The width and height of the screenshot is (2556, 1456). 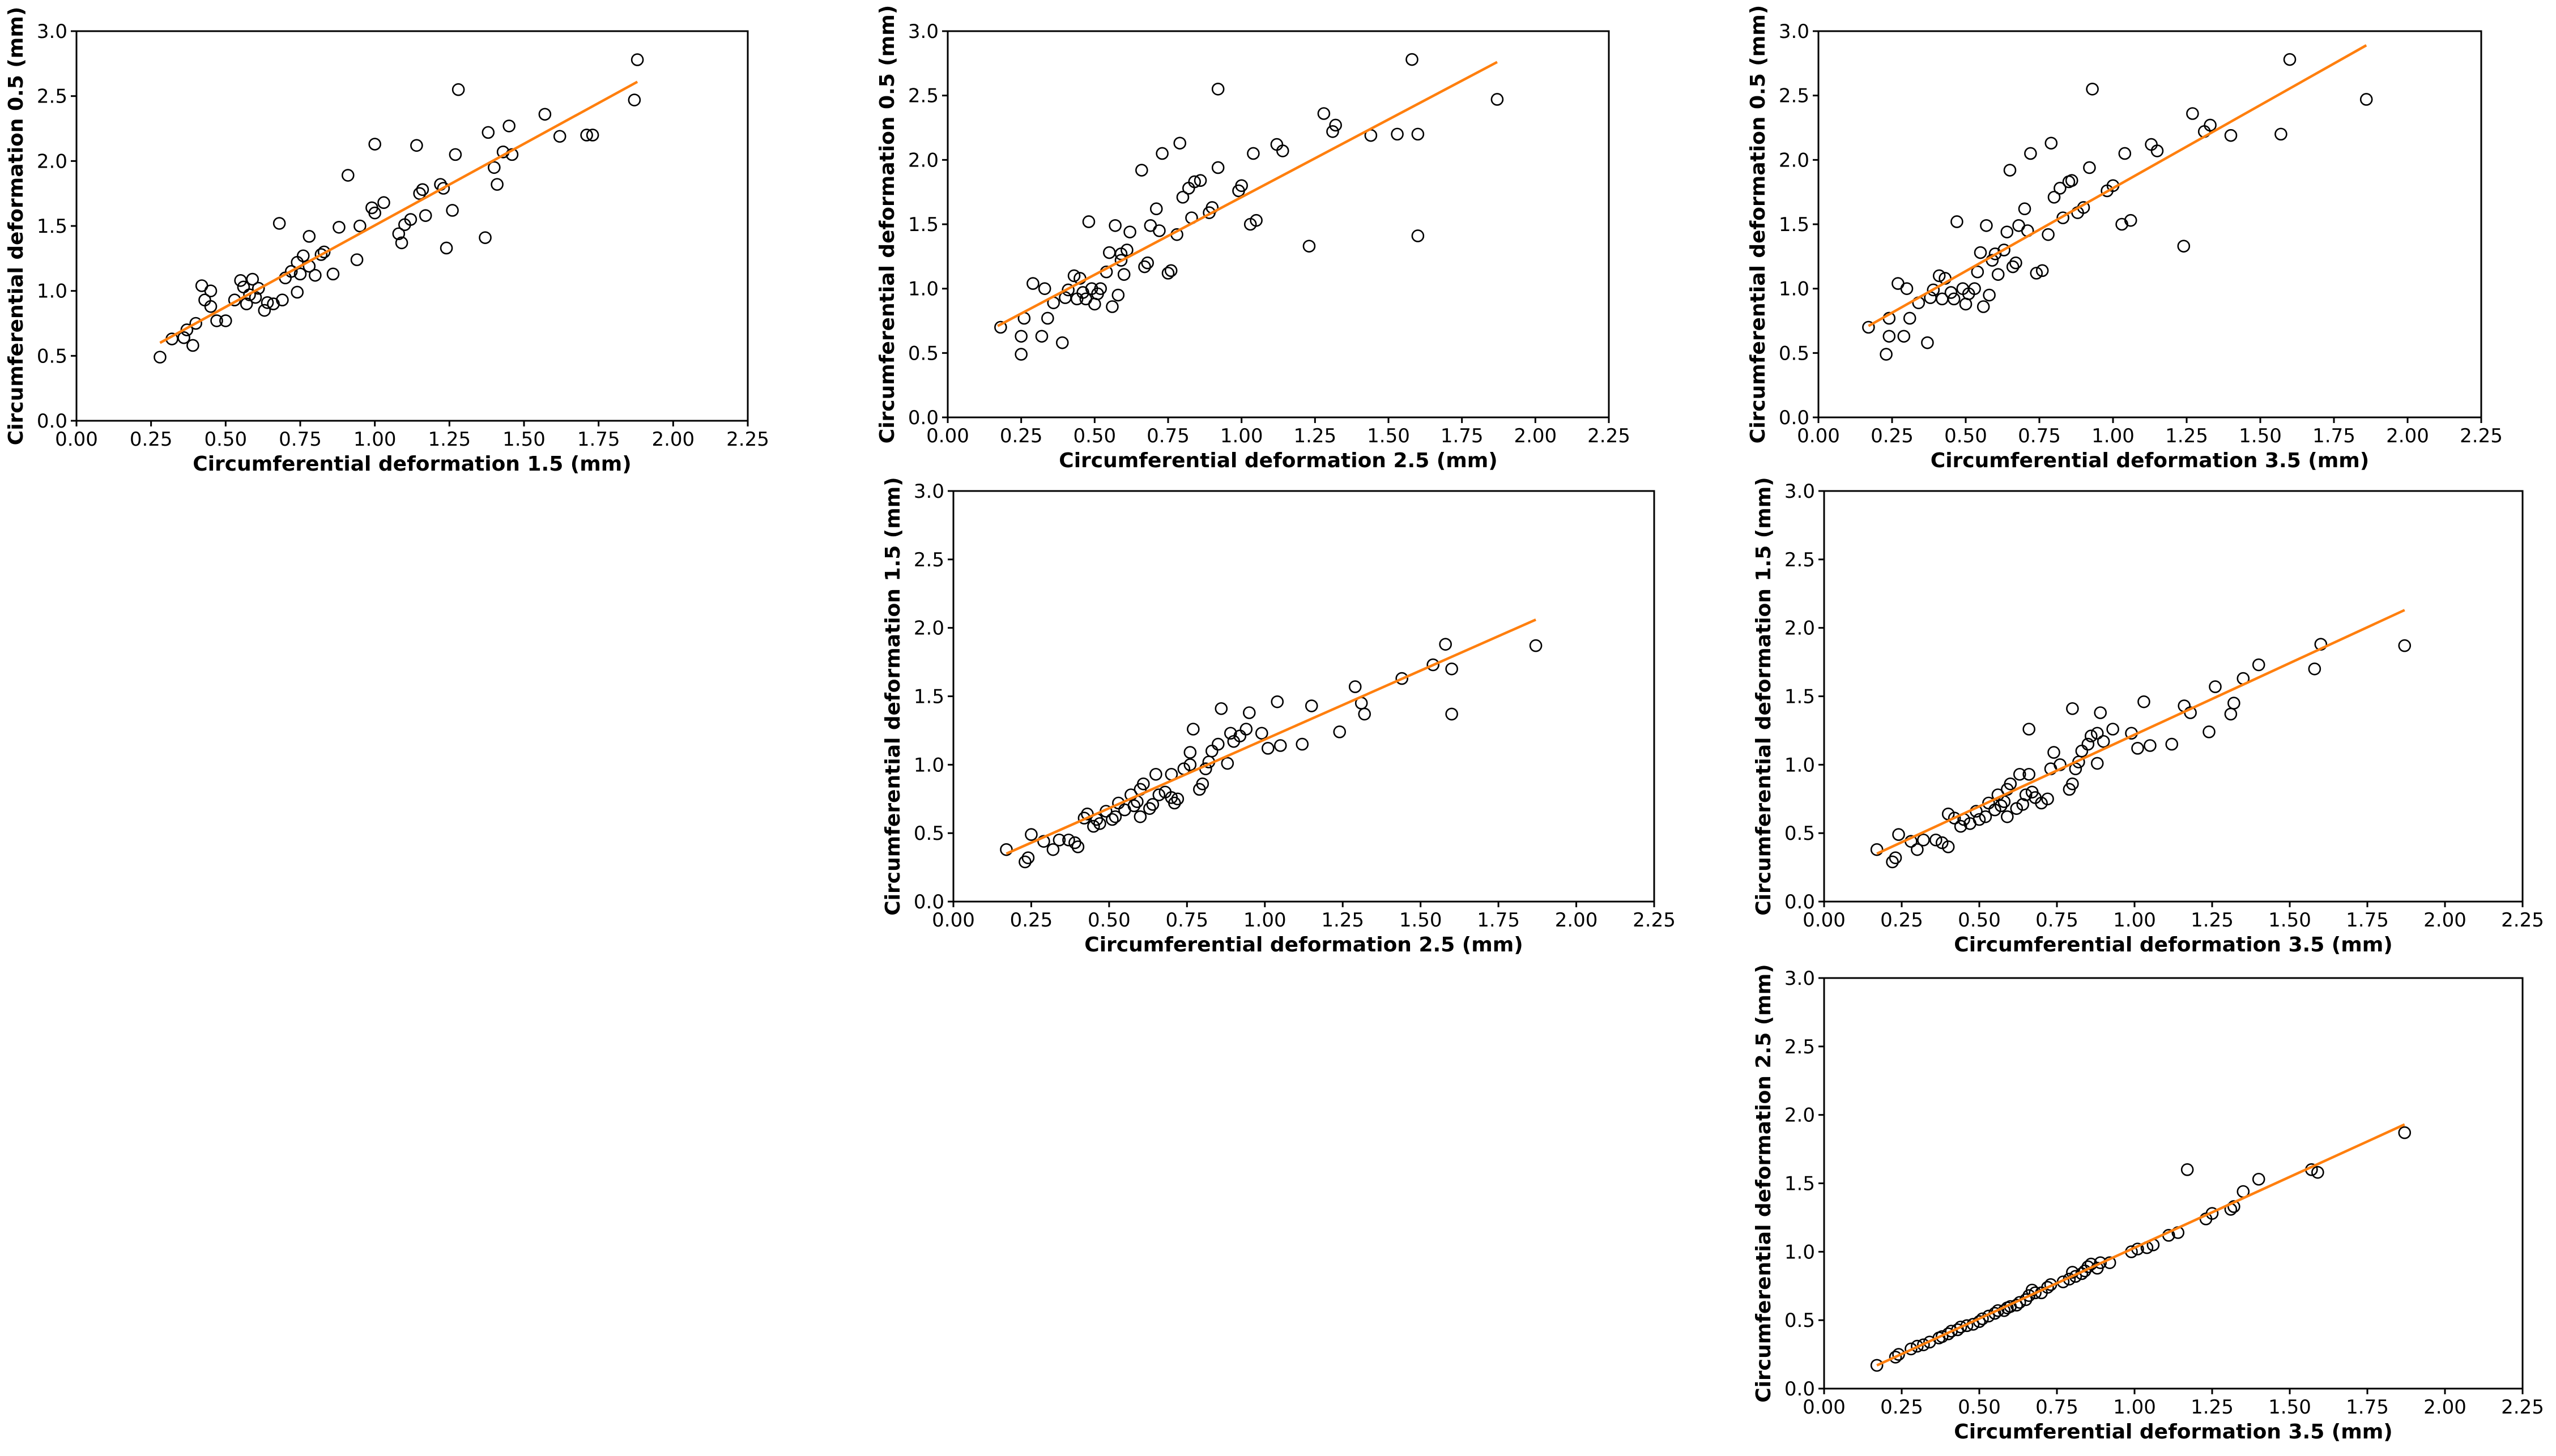 I want to click on x-axis-label: Circumferential deformation 1.5 (mm), so click(x=412, y=464).